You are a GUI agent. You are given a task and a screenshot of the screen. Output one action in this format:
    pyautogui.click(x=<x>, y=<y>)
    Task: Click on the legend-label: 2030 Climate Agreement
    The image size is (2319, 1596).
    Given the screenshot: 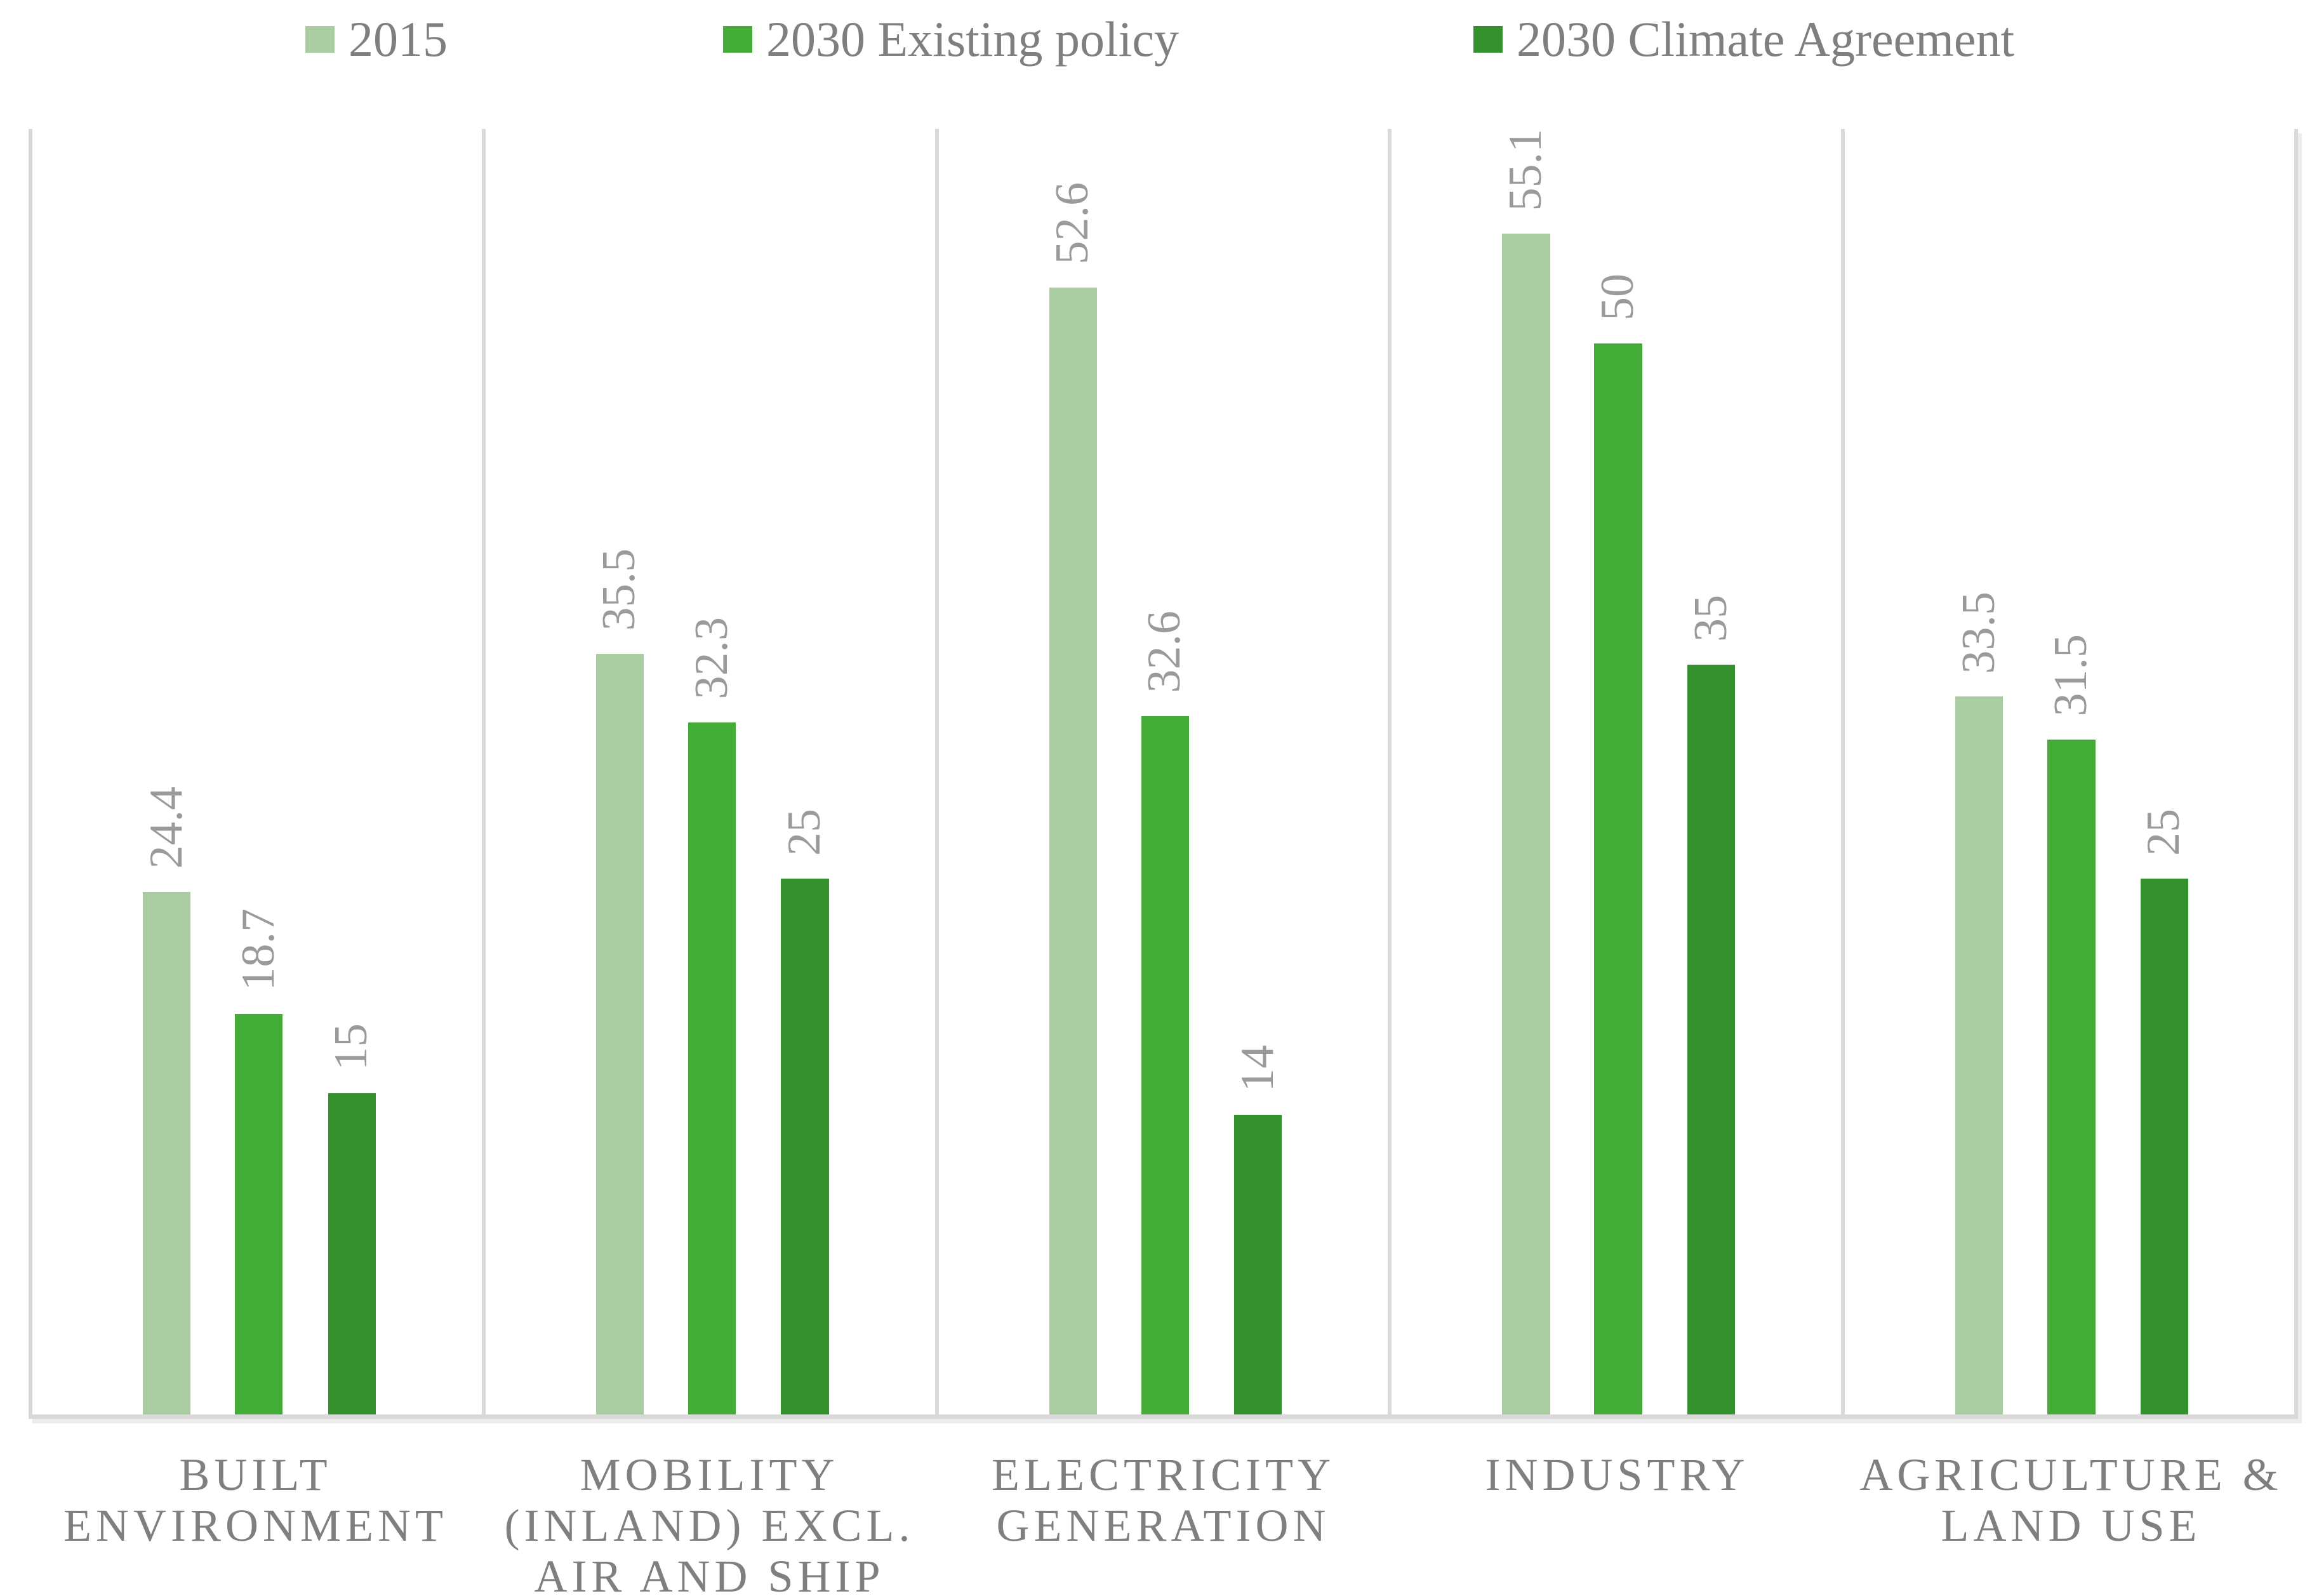 What is the action you would take?
    pyautogui.click(x=1766, y=39)
    